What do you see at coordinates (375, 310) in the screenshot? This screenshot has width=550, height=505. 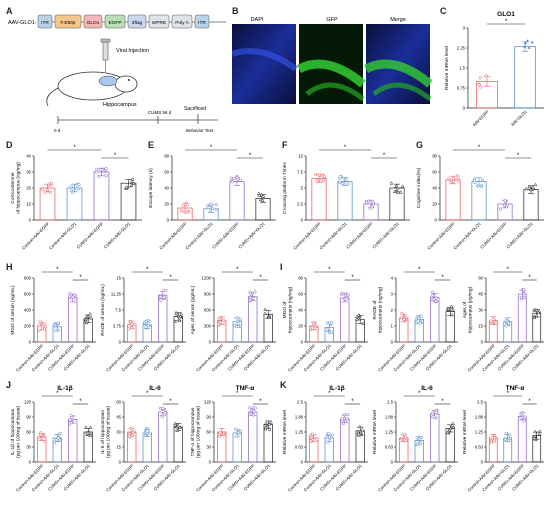 I see `y-axis-label: RAGE of` at bounding box center [375, 310].